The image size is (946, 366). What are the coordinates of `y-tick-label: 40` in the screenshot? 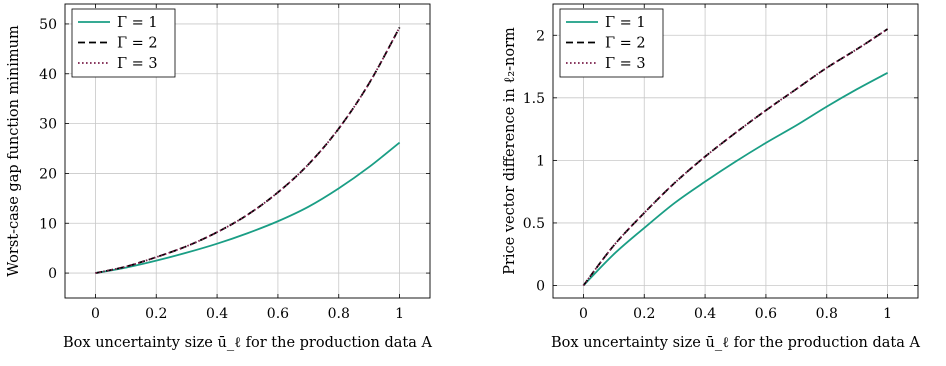 It's located at (48, 75).